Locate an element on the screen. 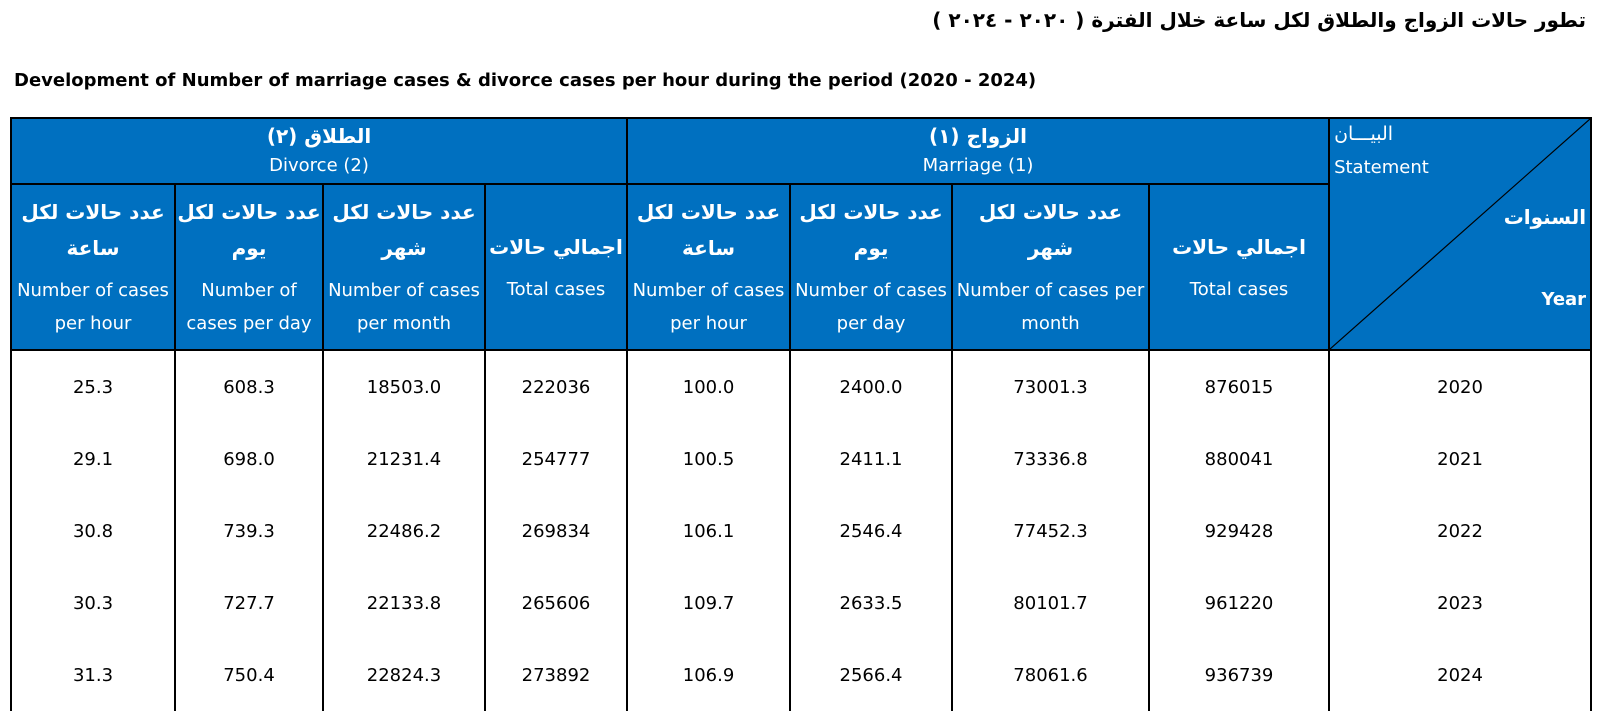 This screenshot has width=1600, height=725. divorce-total-cell: 222036 is located at coordinates (556, 386).